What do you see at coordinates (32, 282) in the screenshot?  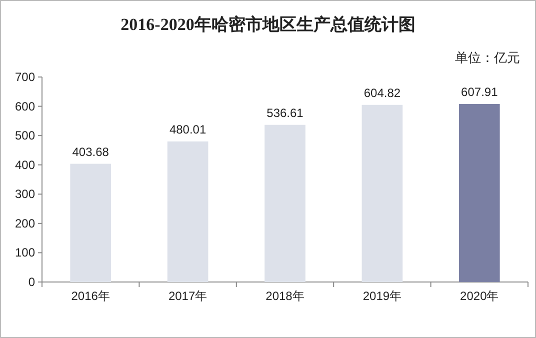 I see `y-tick-label: 0` at bounding box center [32, 282].